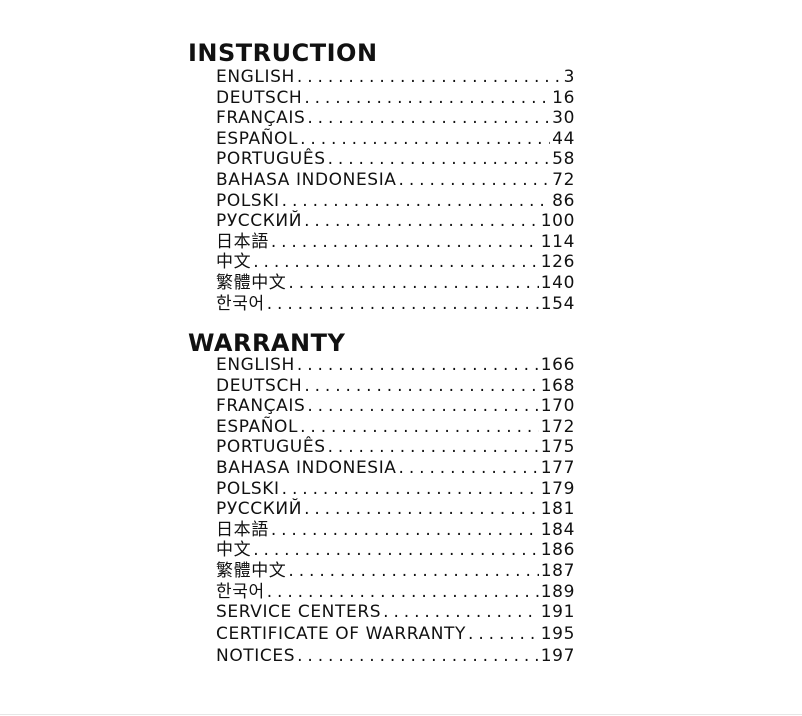  I want to click on toc-entry: РУССКИЙ 100, so click(395, 221).